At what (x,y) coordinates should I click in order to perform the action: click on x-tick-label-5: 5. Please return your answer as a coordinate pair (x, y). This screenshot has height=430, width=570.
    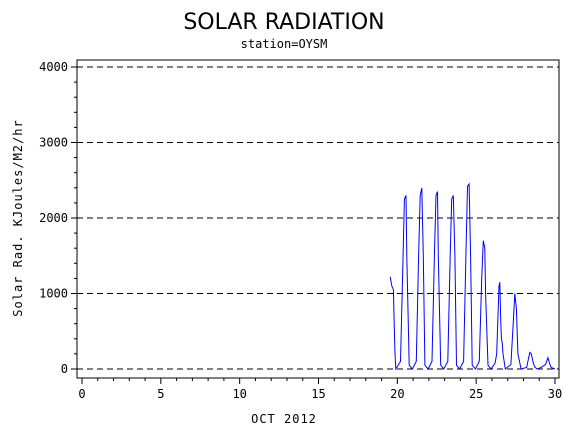
    Looking at the image, I should click on (160, 394).